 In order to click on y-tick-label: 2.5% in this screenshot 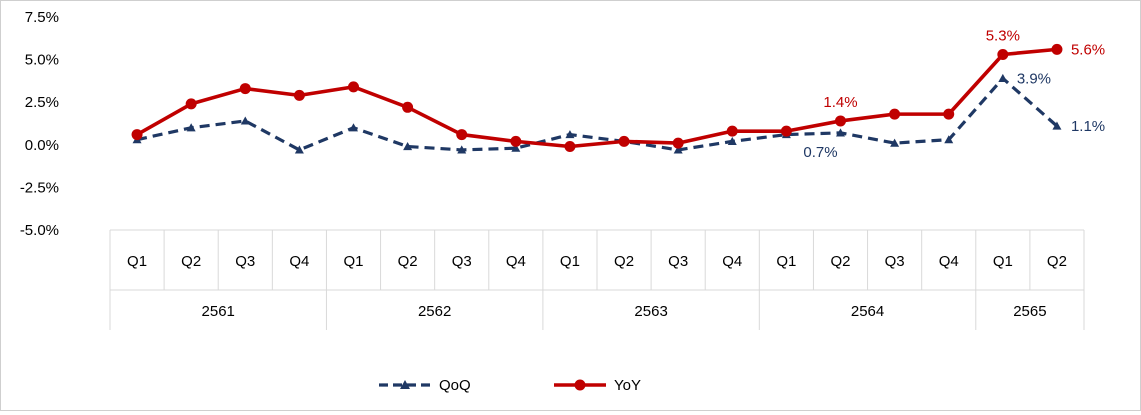, I will do `click(42, 102)`.